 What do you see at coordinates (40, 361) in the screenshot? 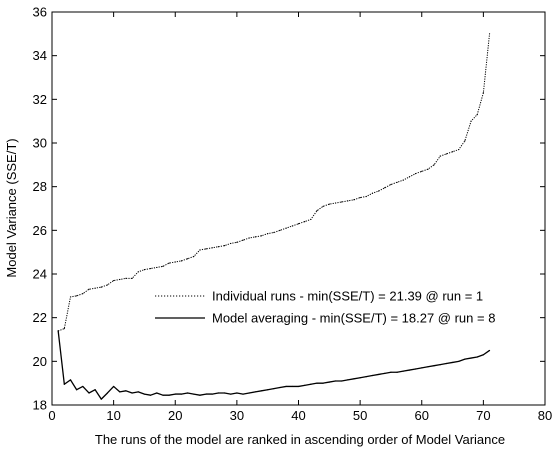
I see `y-tick-label: 20` at bounding box center [40, 361].